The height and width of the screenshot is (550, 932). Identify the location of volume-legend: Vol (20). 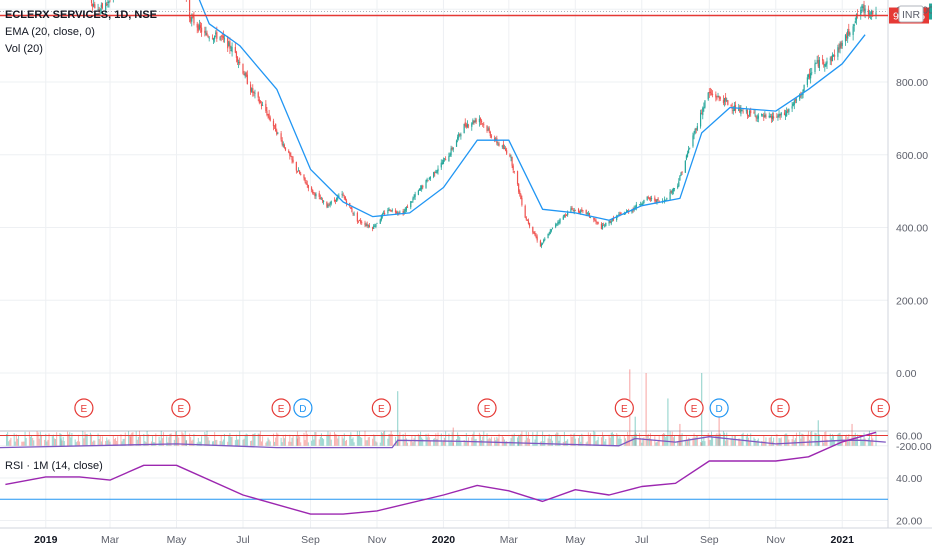
(24, 49).